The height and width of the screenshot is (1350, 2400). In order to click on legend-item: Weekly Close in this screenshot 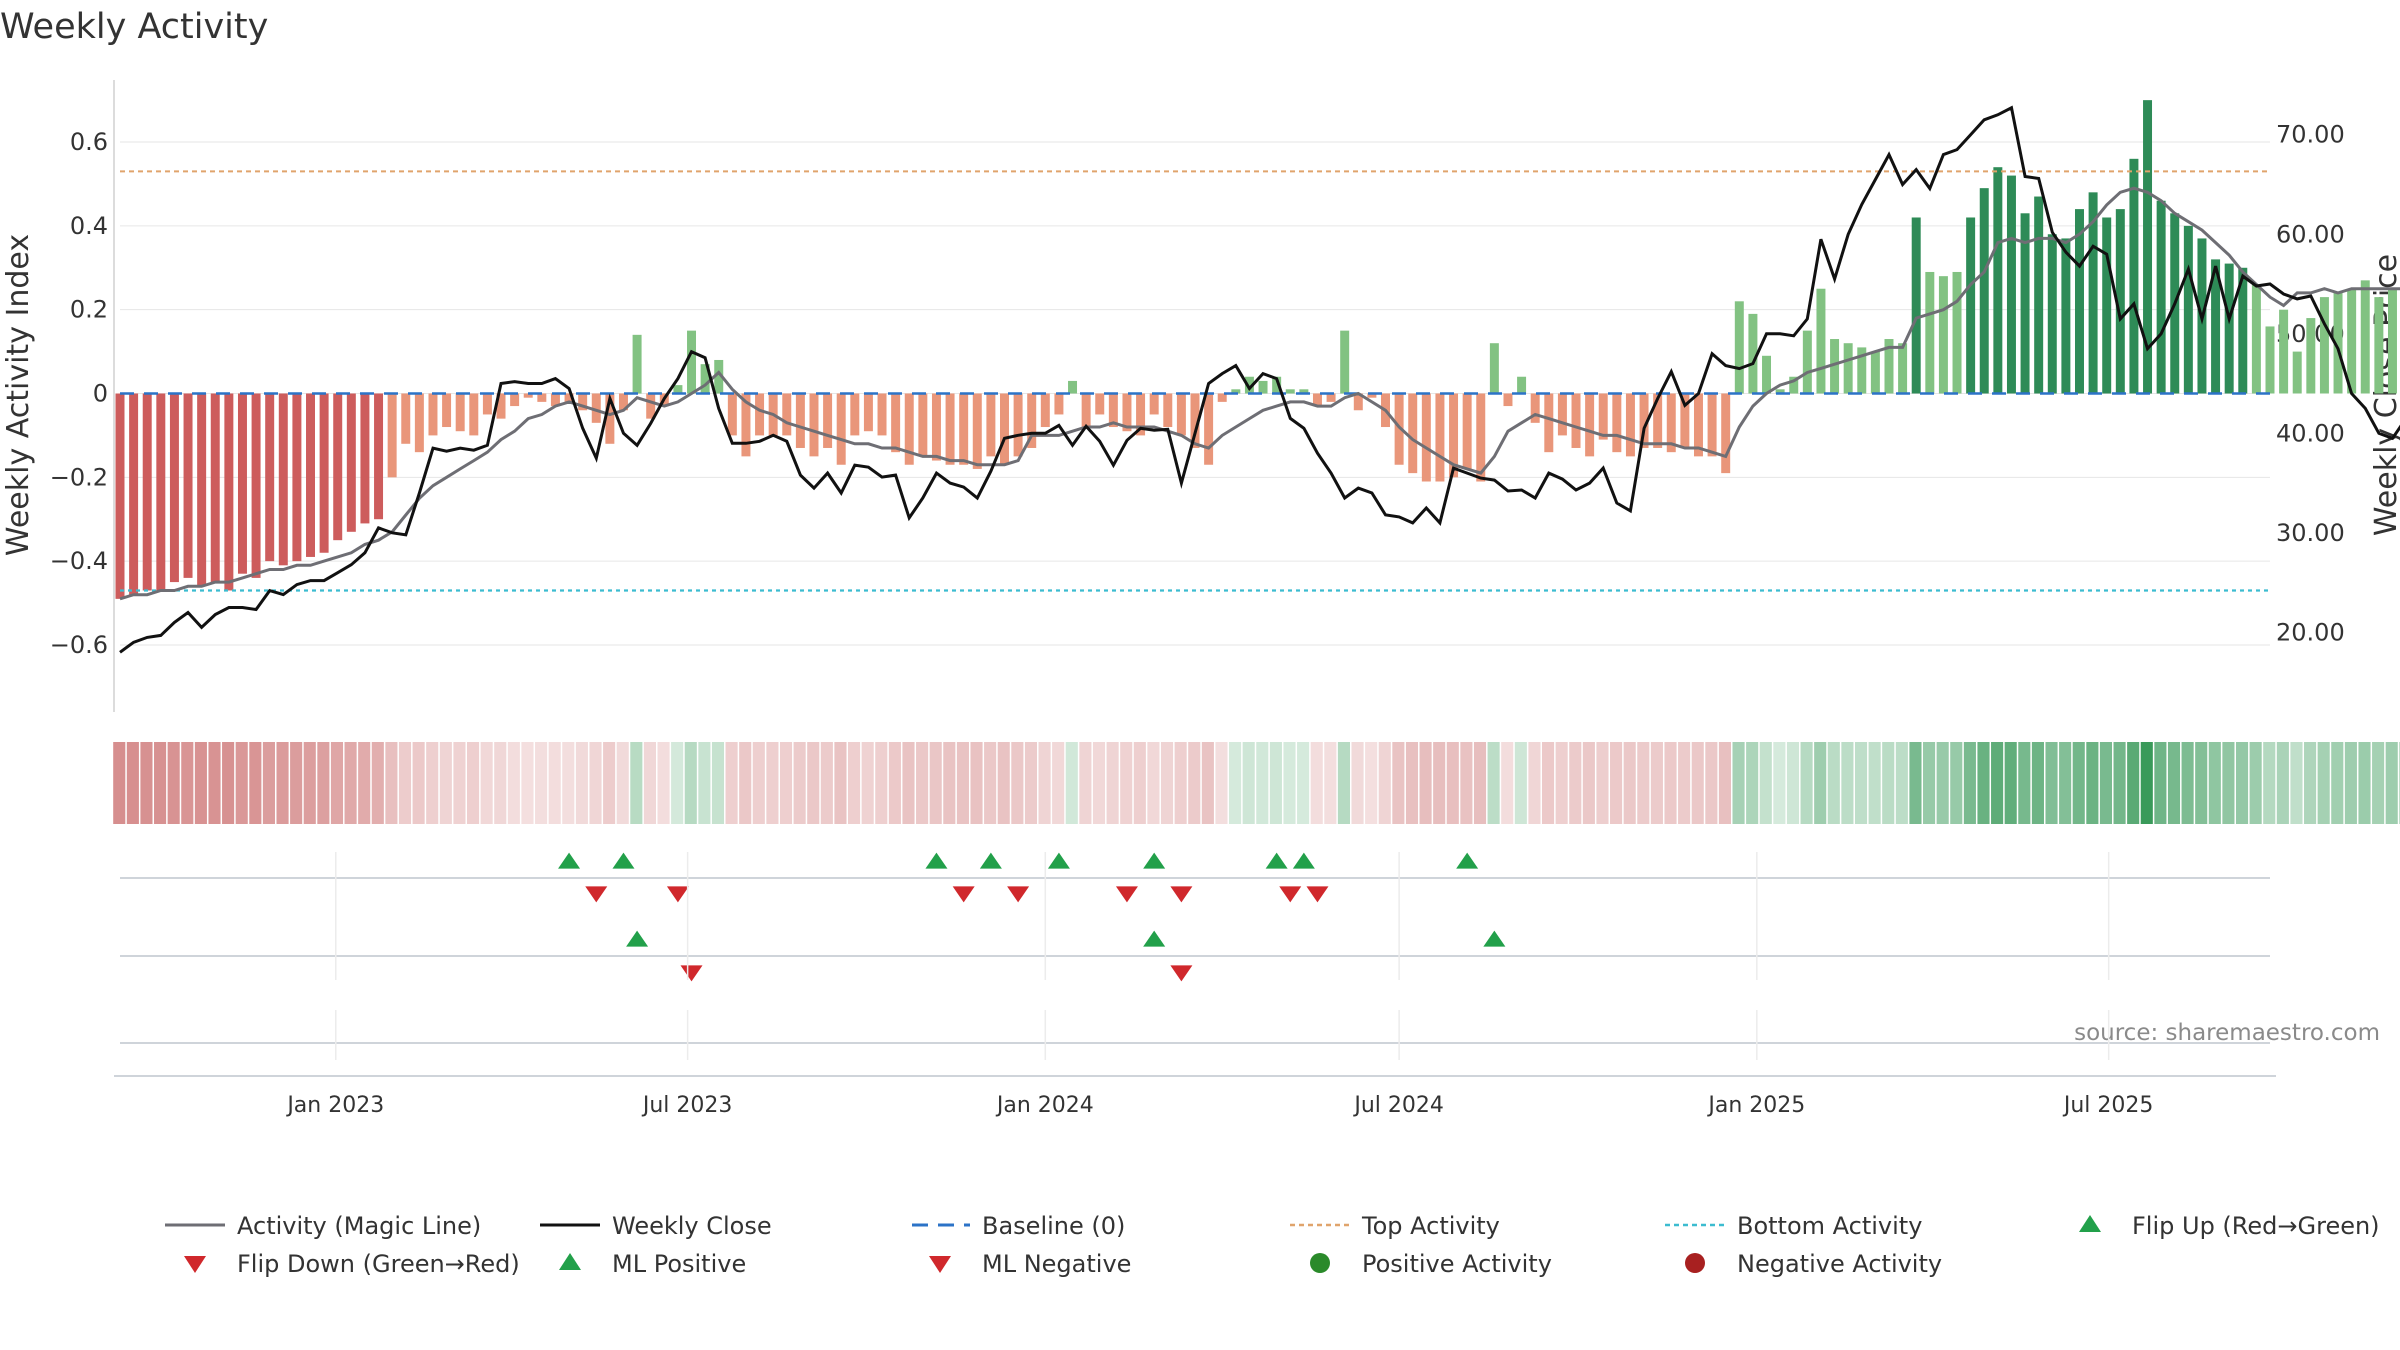, I will do `click(656, 1226)`.